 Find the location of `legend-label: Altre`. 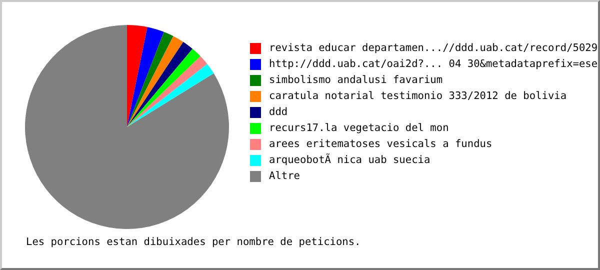

legend-label: Altre is located at coordinates (284, 176).